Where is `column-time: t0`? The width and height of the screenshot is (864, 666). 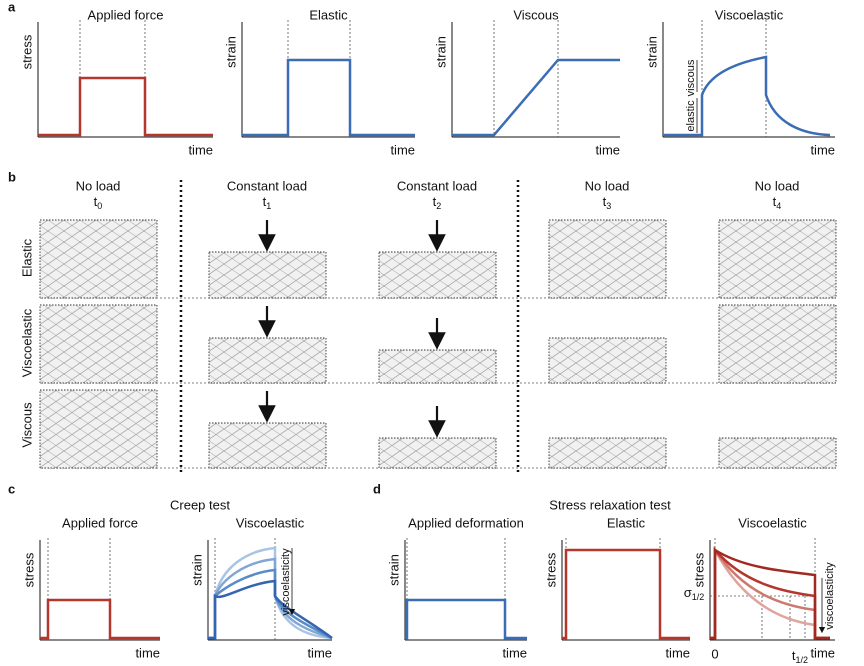
column-time: t0 is located at coordinates (98, 202).